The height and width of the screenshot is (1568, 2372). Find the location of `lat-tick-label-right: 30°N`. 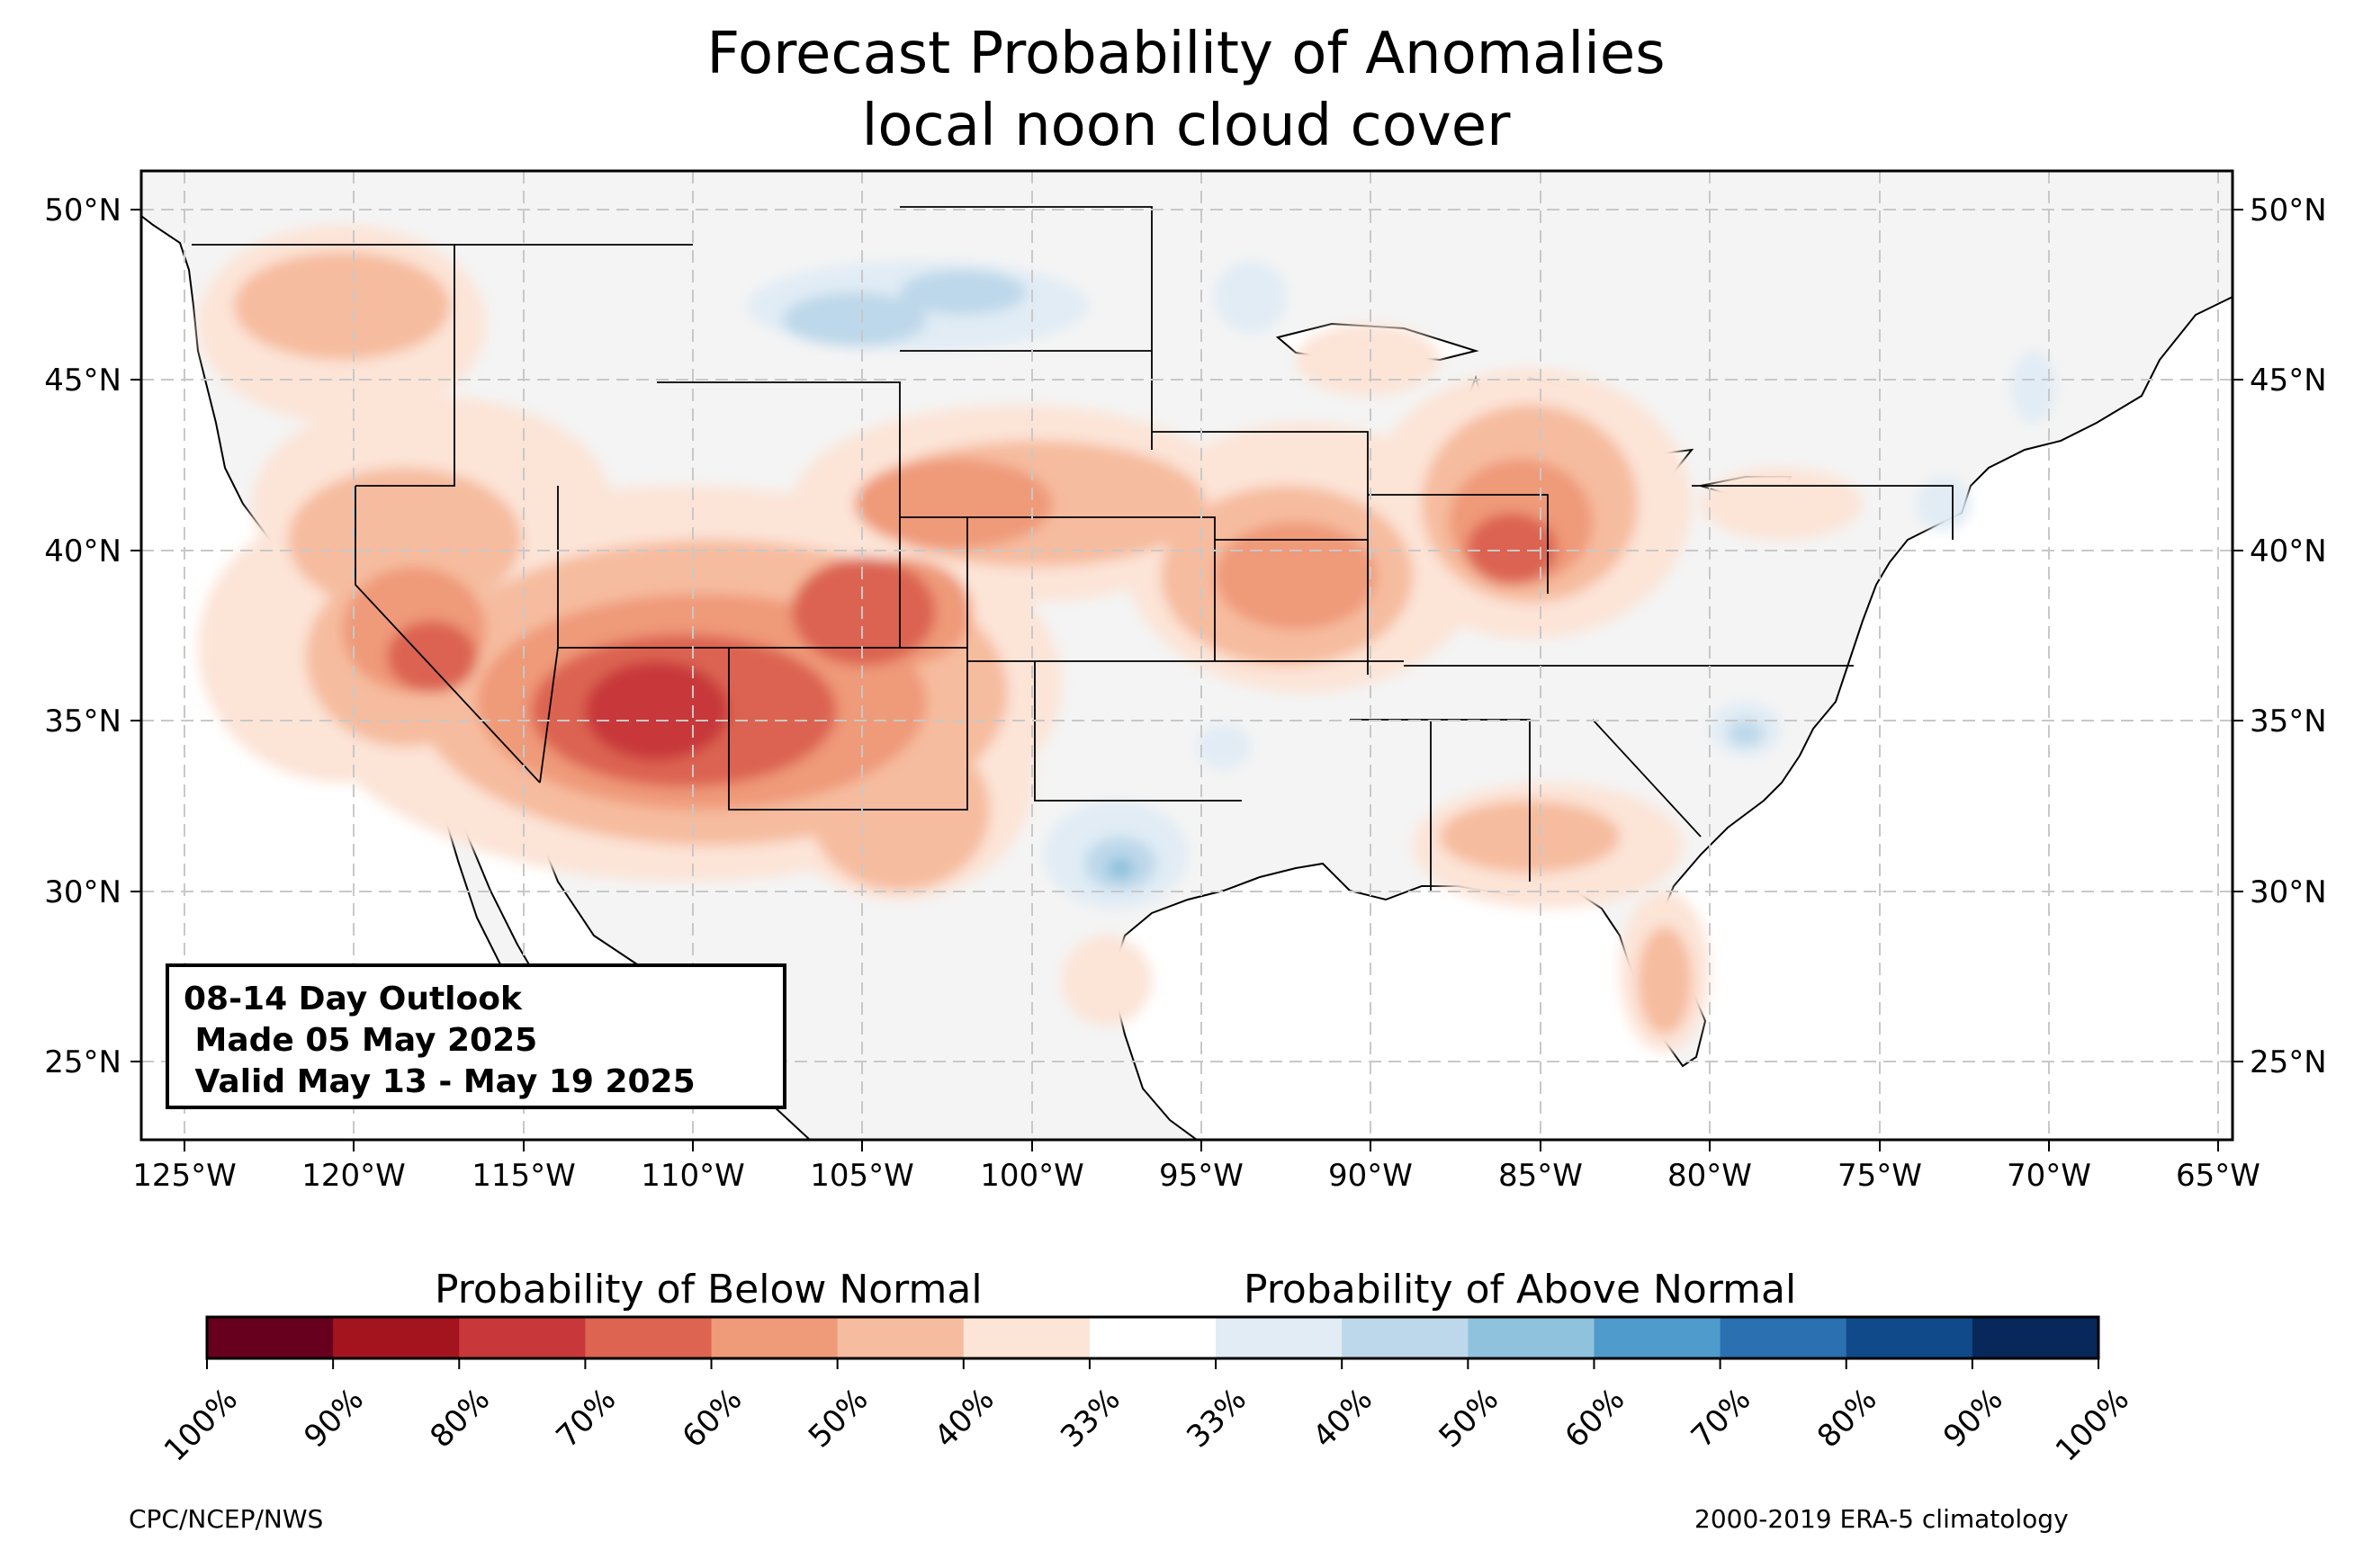

lat-tick-label-right: 30°N is located at coordinates (2288, 892).